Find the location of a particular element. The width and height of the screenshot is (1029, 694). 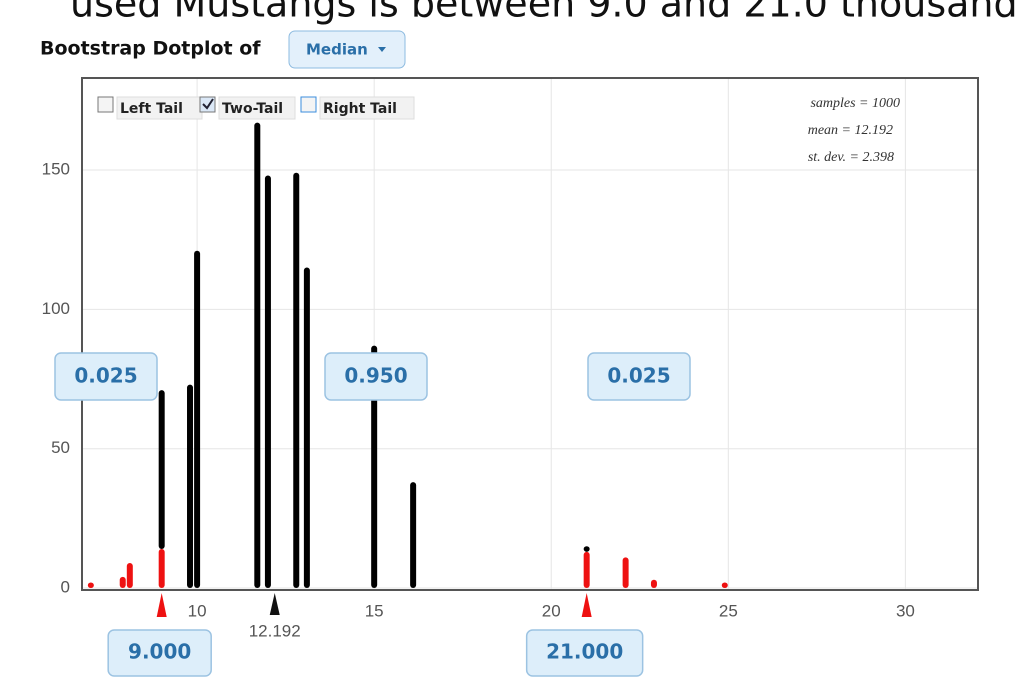

x-tick-label: 15 is located at coordinates (374, 610).